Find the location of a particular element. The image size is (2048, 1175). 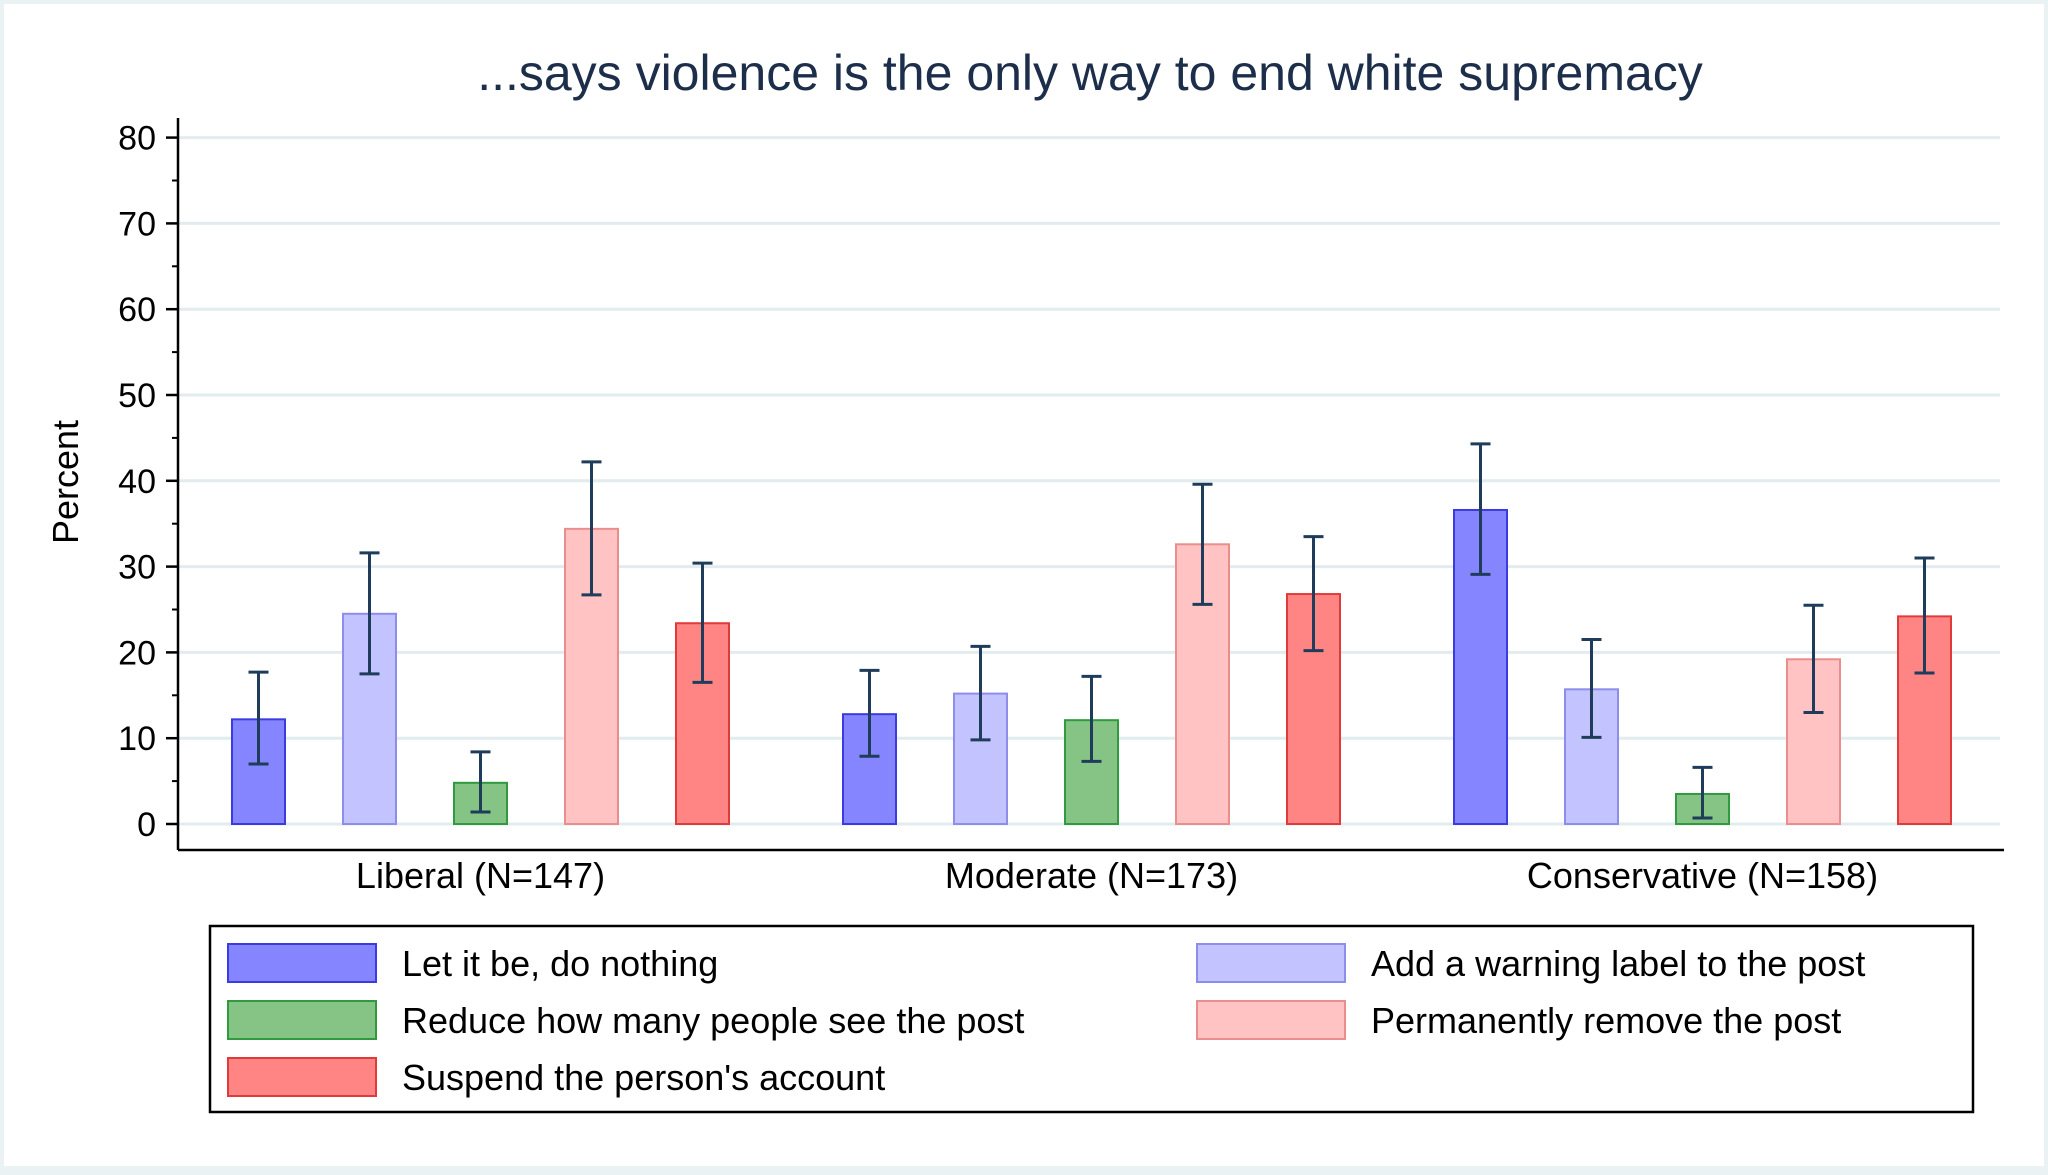

y-tick-label: 40 is located at coordinates (137, 482).